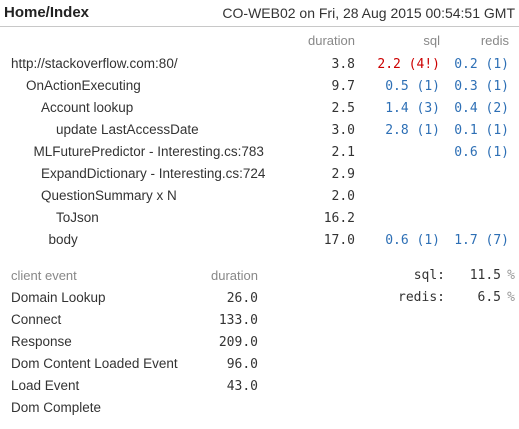  Describe the element at coordinates (136, 411) in the screenshot. I see `client-event-row: Dom Complete` at that location.